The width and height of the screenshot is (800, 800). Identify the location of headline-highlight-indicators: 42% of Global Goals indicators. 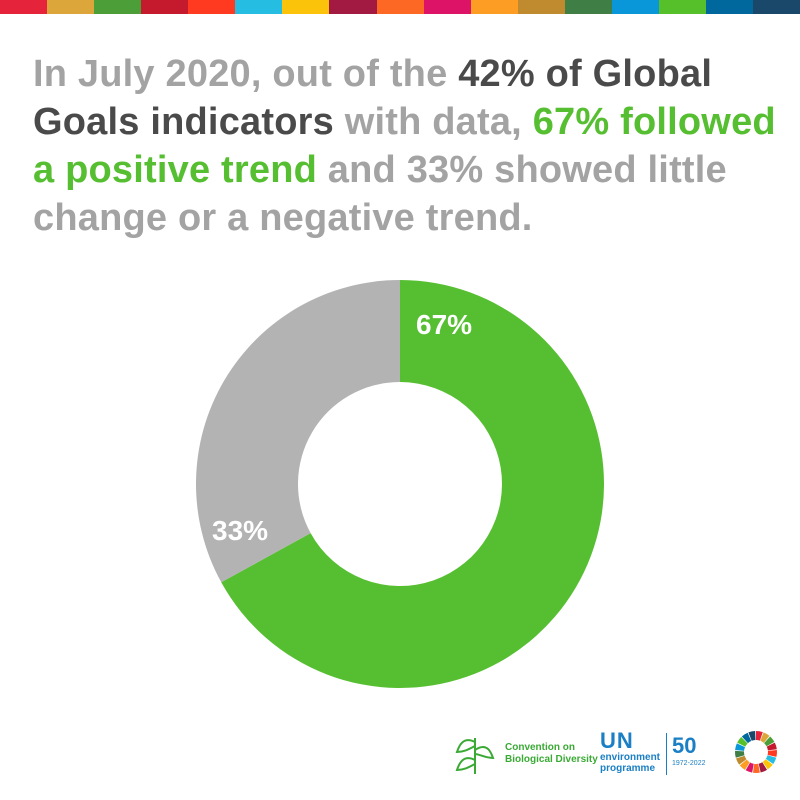
(373, 98).